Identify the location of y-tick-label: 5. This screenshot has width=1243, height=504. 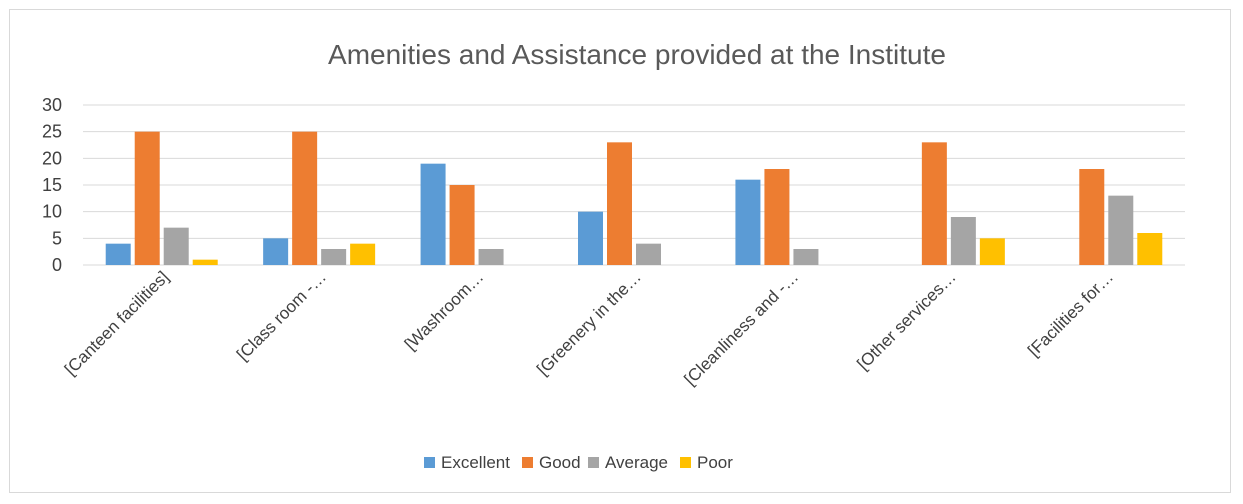
(57, 238).